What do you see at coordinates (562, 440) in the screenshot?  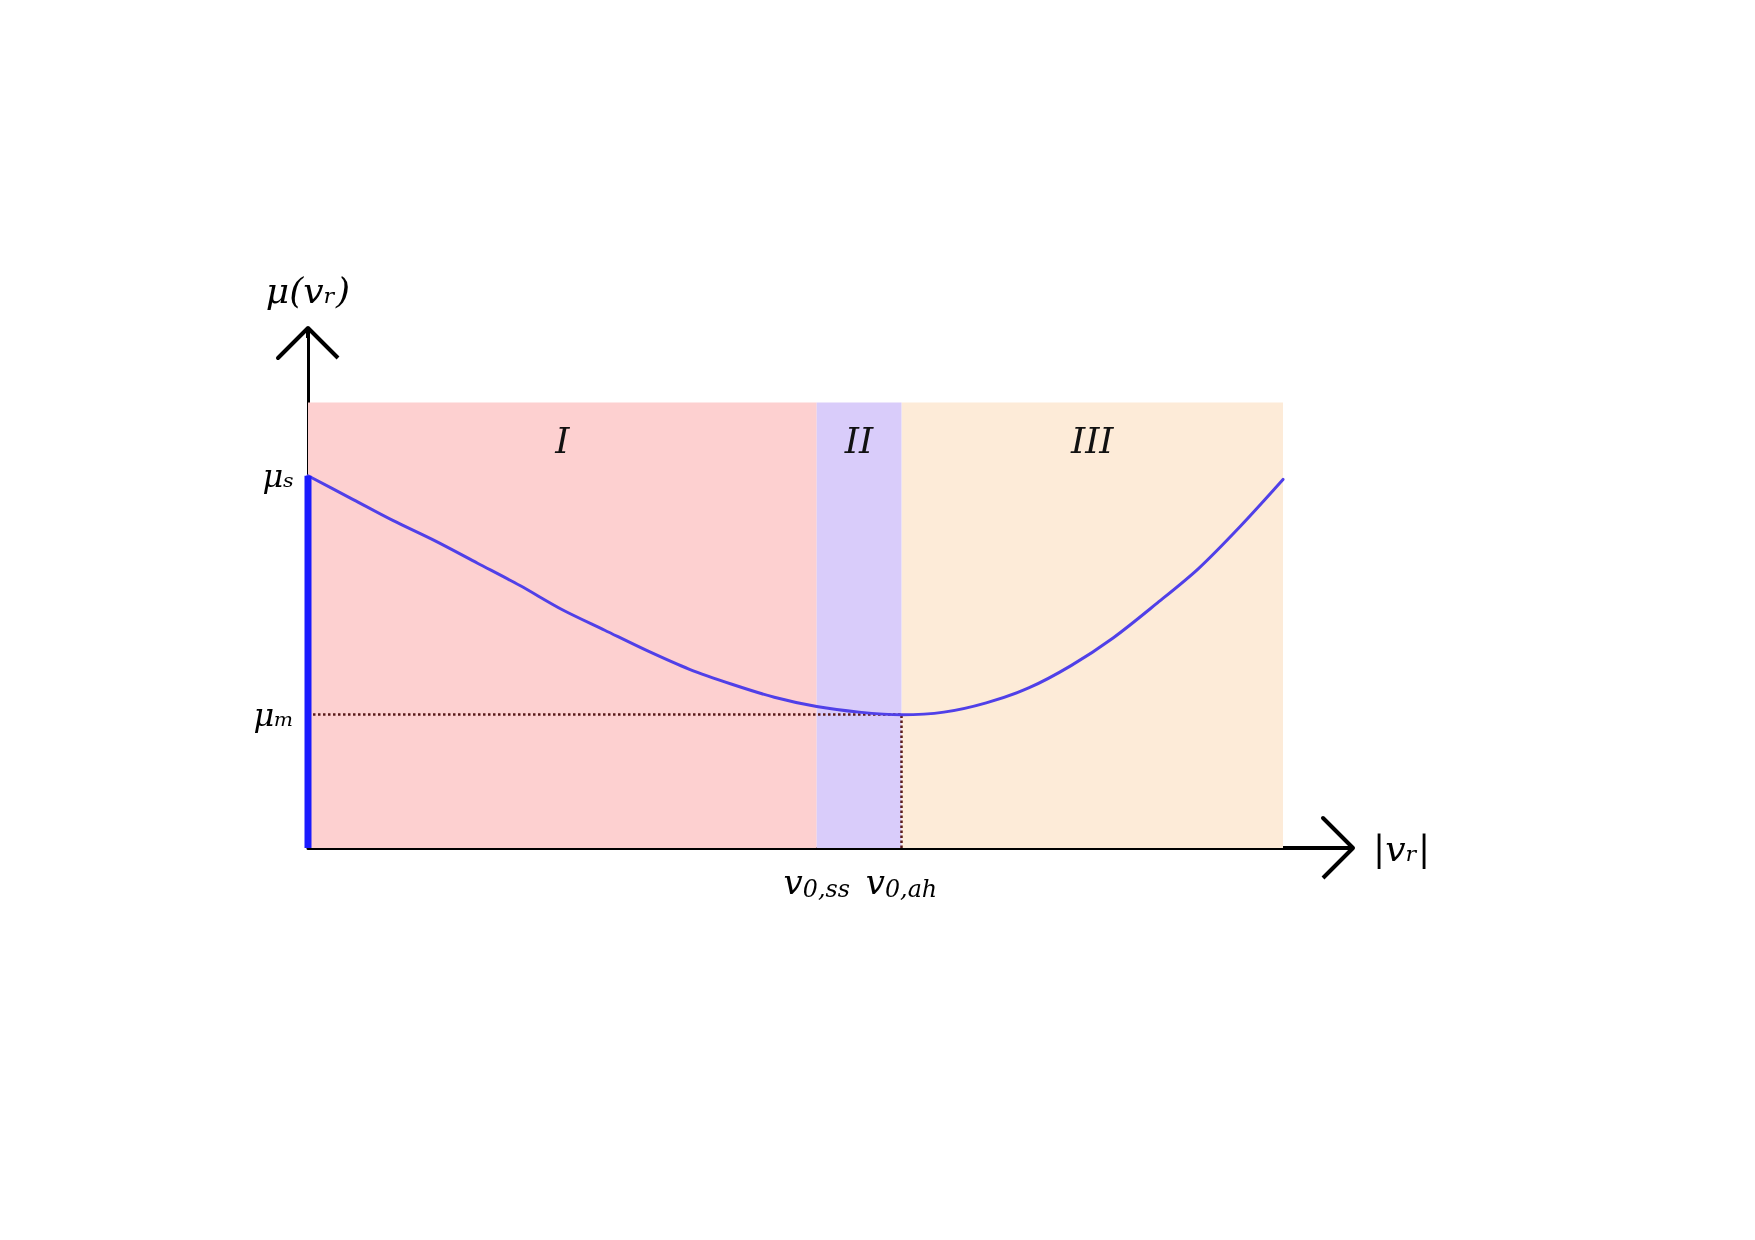 I see `text: I` at bounding box center [562, 440].